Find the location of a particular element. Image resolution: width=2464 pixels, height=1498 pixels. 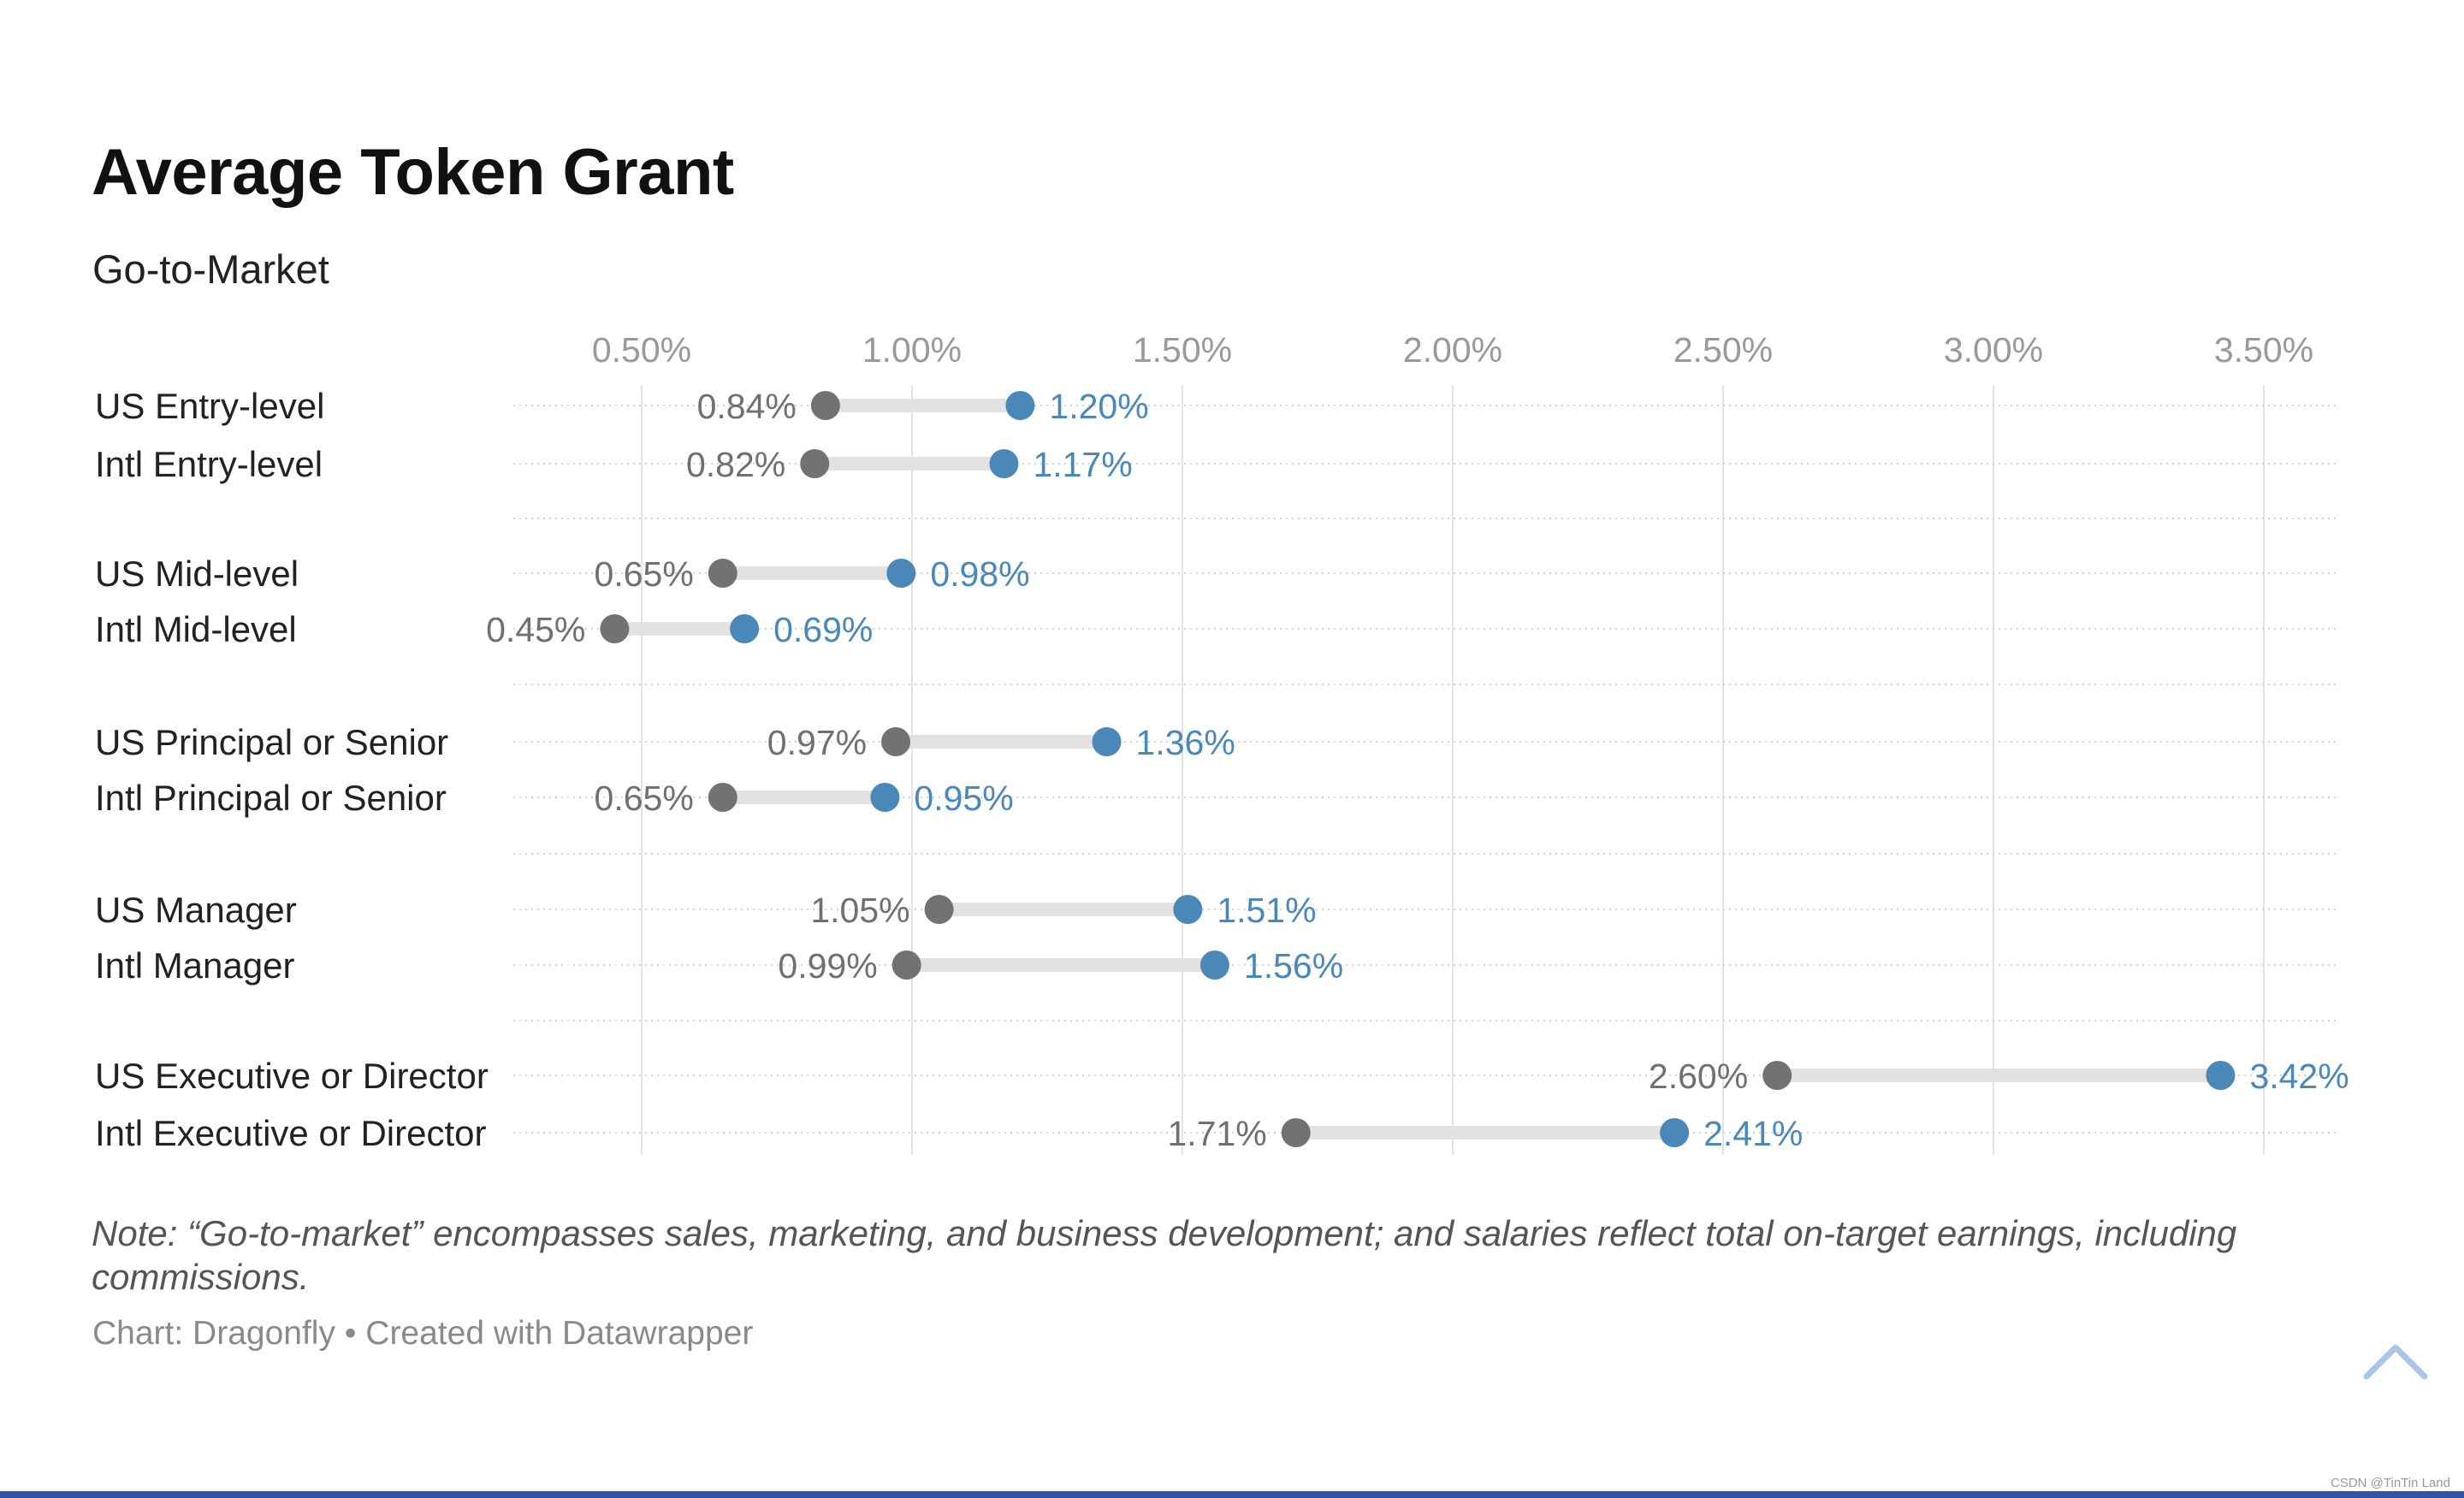

high-value-label: 0.98% is located at coordinates (979, 574).